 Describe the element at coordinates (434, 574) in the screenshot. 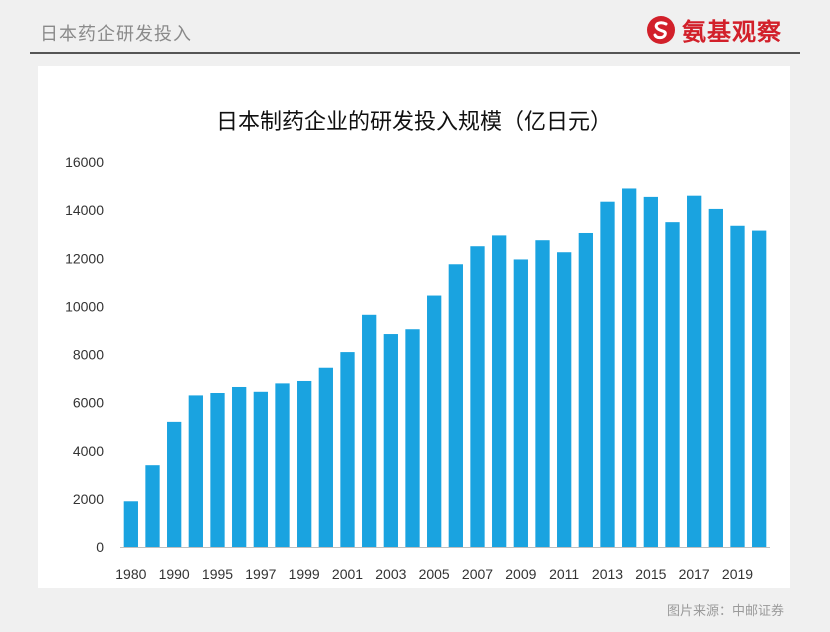

I see `x-tick-label: 2005` at that location.